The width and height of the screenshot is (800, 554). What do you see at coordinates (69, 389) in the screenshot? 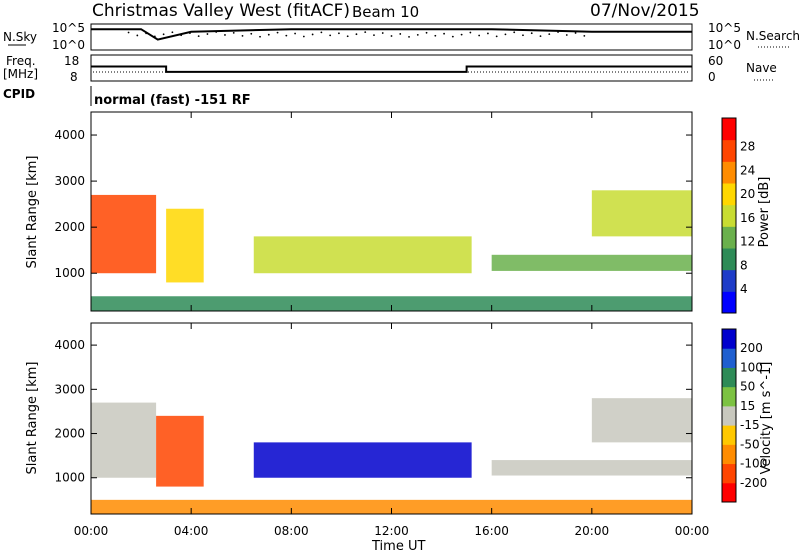
I see `velocity-ytick-label: 3000` at bounding box center [69, 389].